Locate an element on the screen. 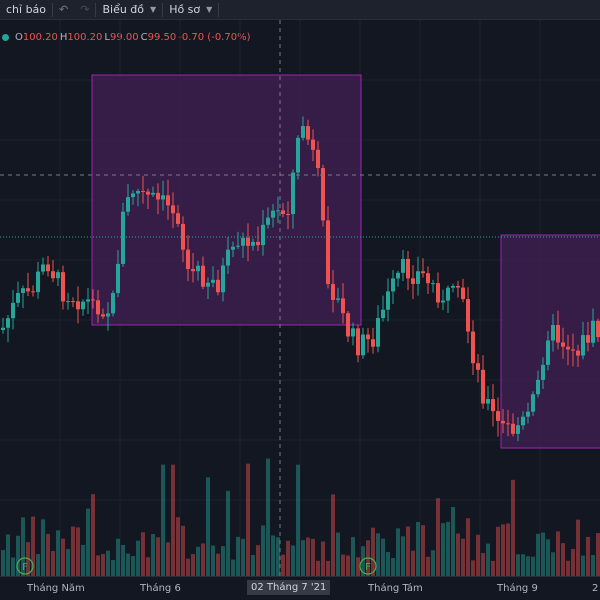  low-value: 99.00 is located at coordinates (124, 37).